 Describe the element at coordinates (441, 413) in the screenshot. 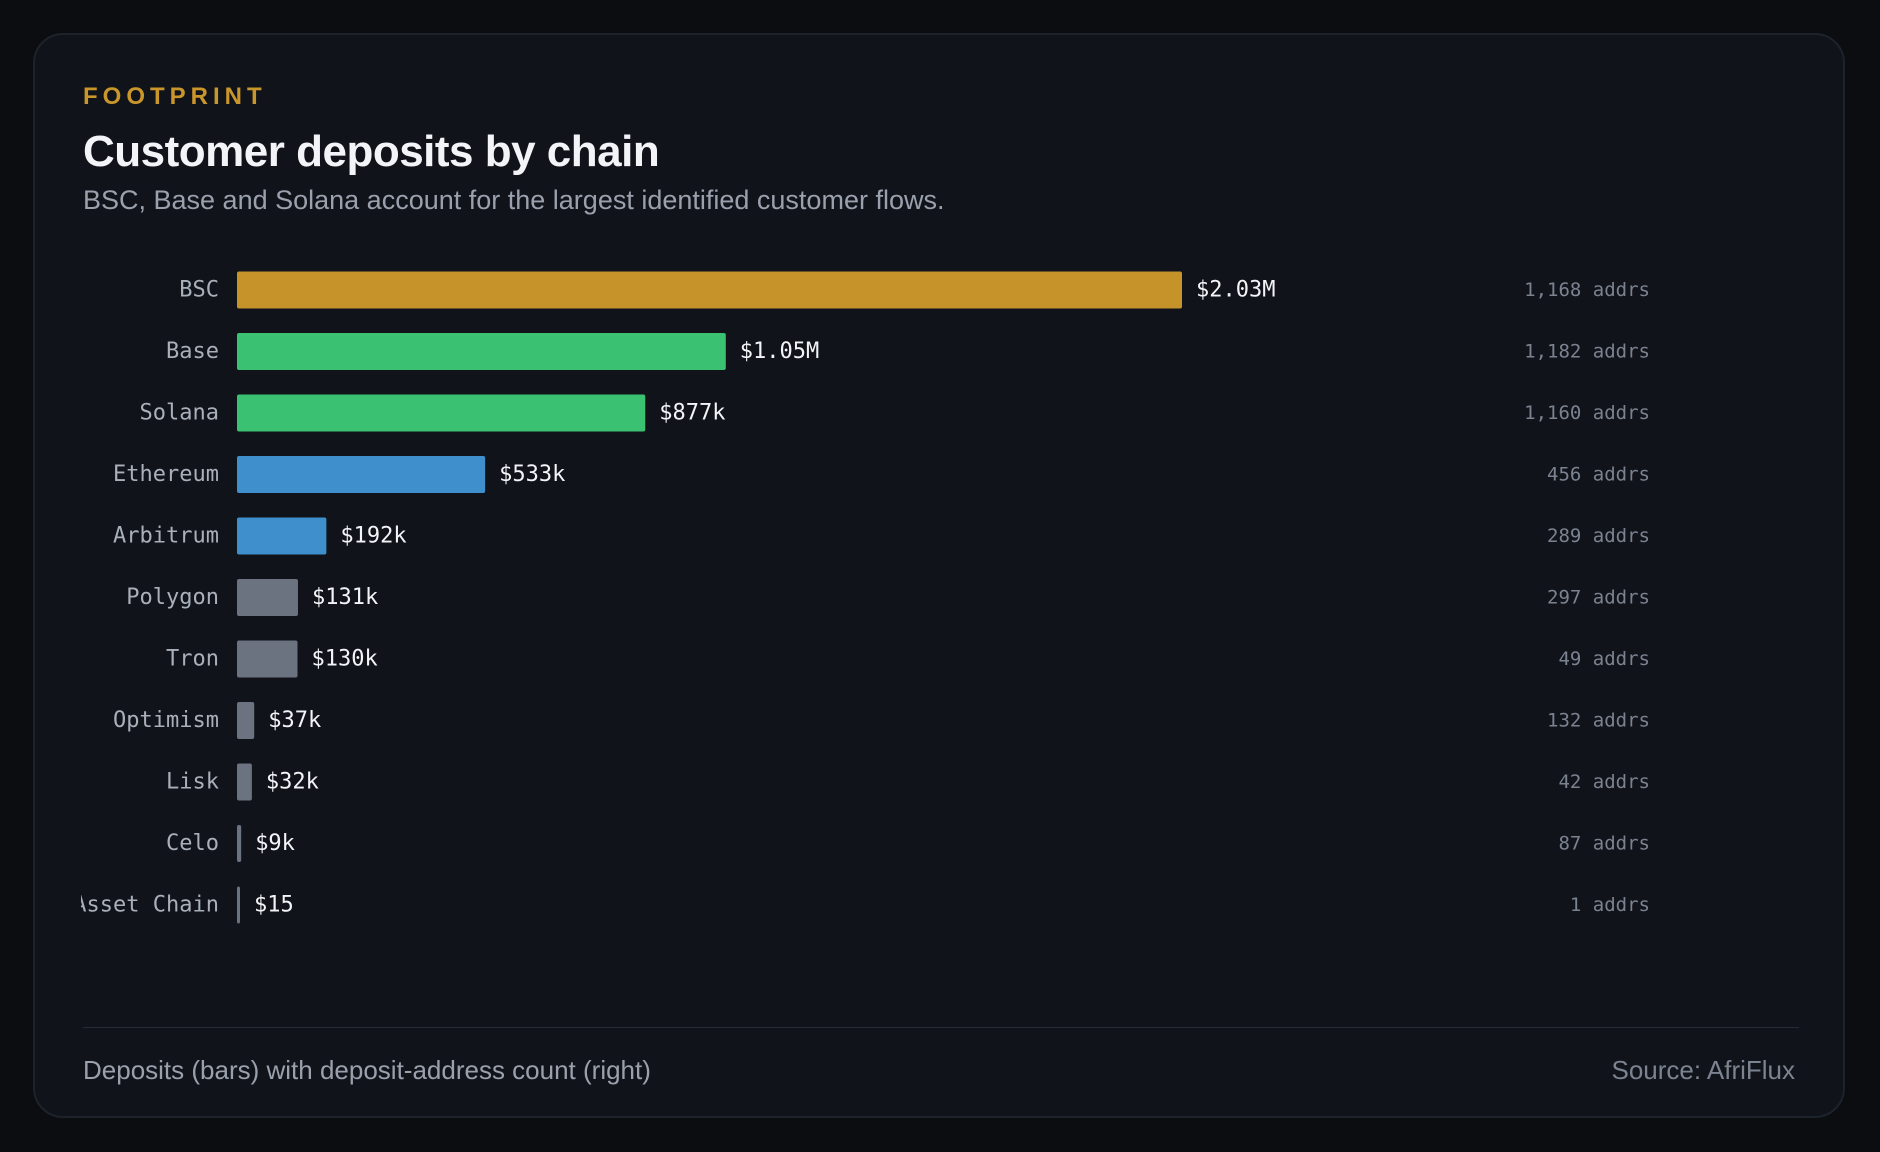

I see `bar-solana` at that location.